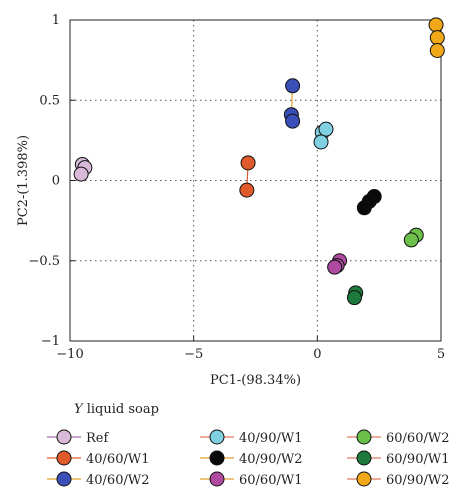 This screenshot has width=463, height=500. I want to click on legend-item: 40/60/W2, so click(98, 479).